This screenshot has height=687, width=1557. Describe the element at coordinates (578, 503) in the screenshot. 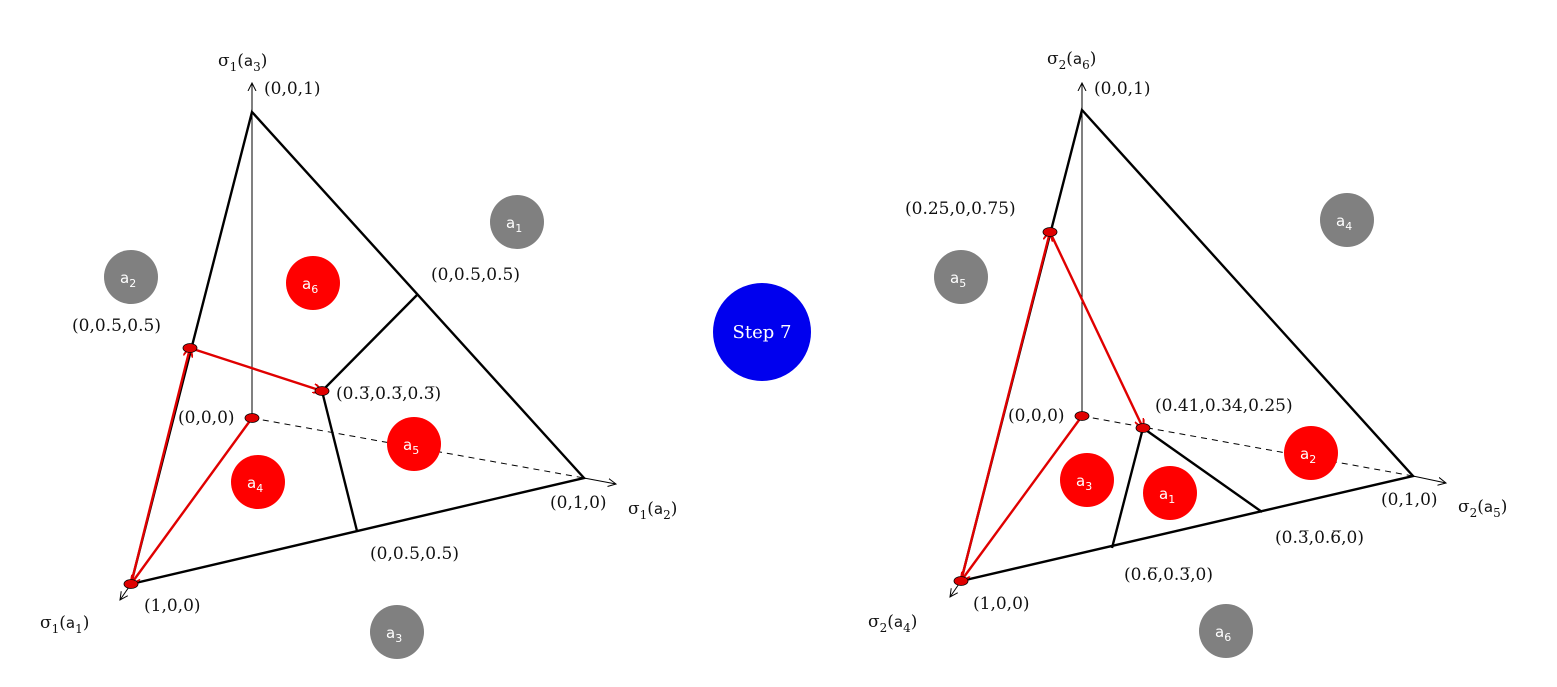

I see `left-label-right: (0,1,0)` at that location.